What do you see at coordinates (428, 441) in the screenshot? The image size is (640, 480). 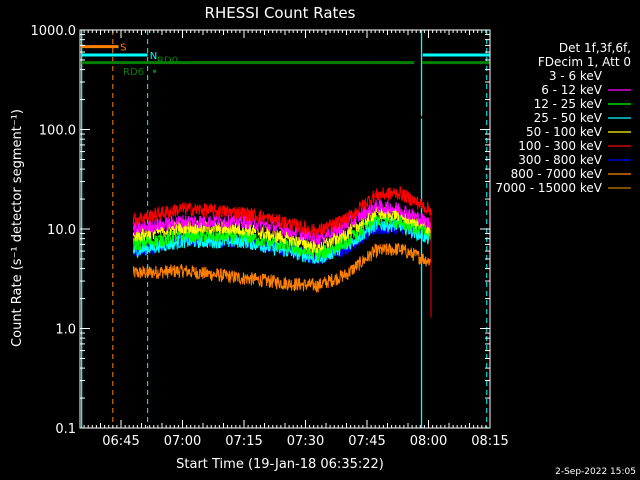 I see `x-tick-label: 08:00` at bounding box center [428, 441].